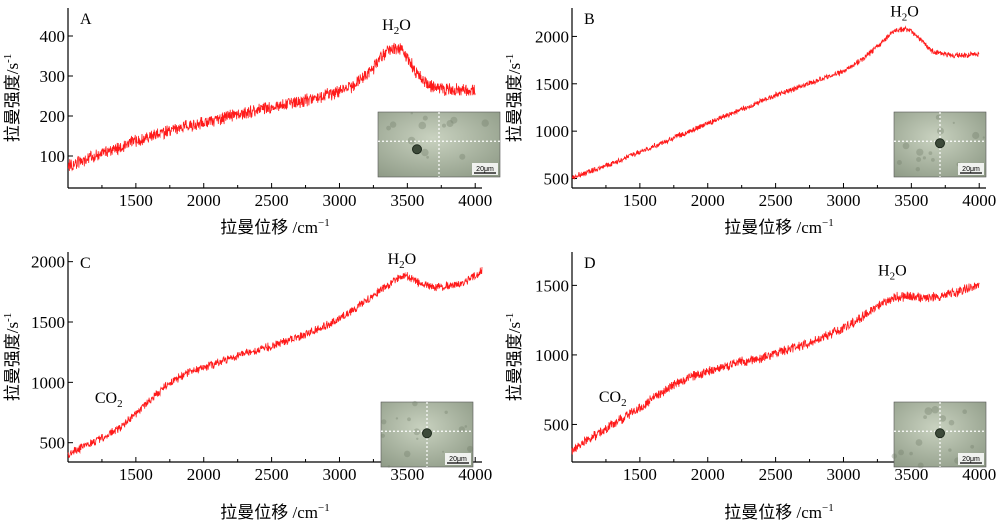  Describe the element at coordinates (589, 19) in the screenshot. I see `panel-letter: B` at that location.